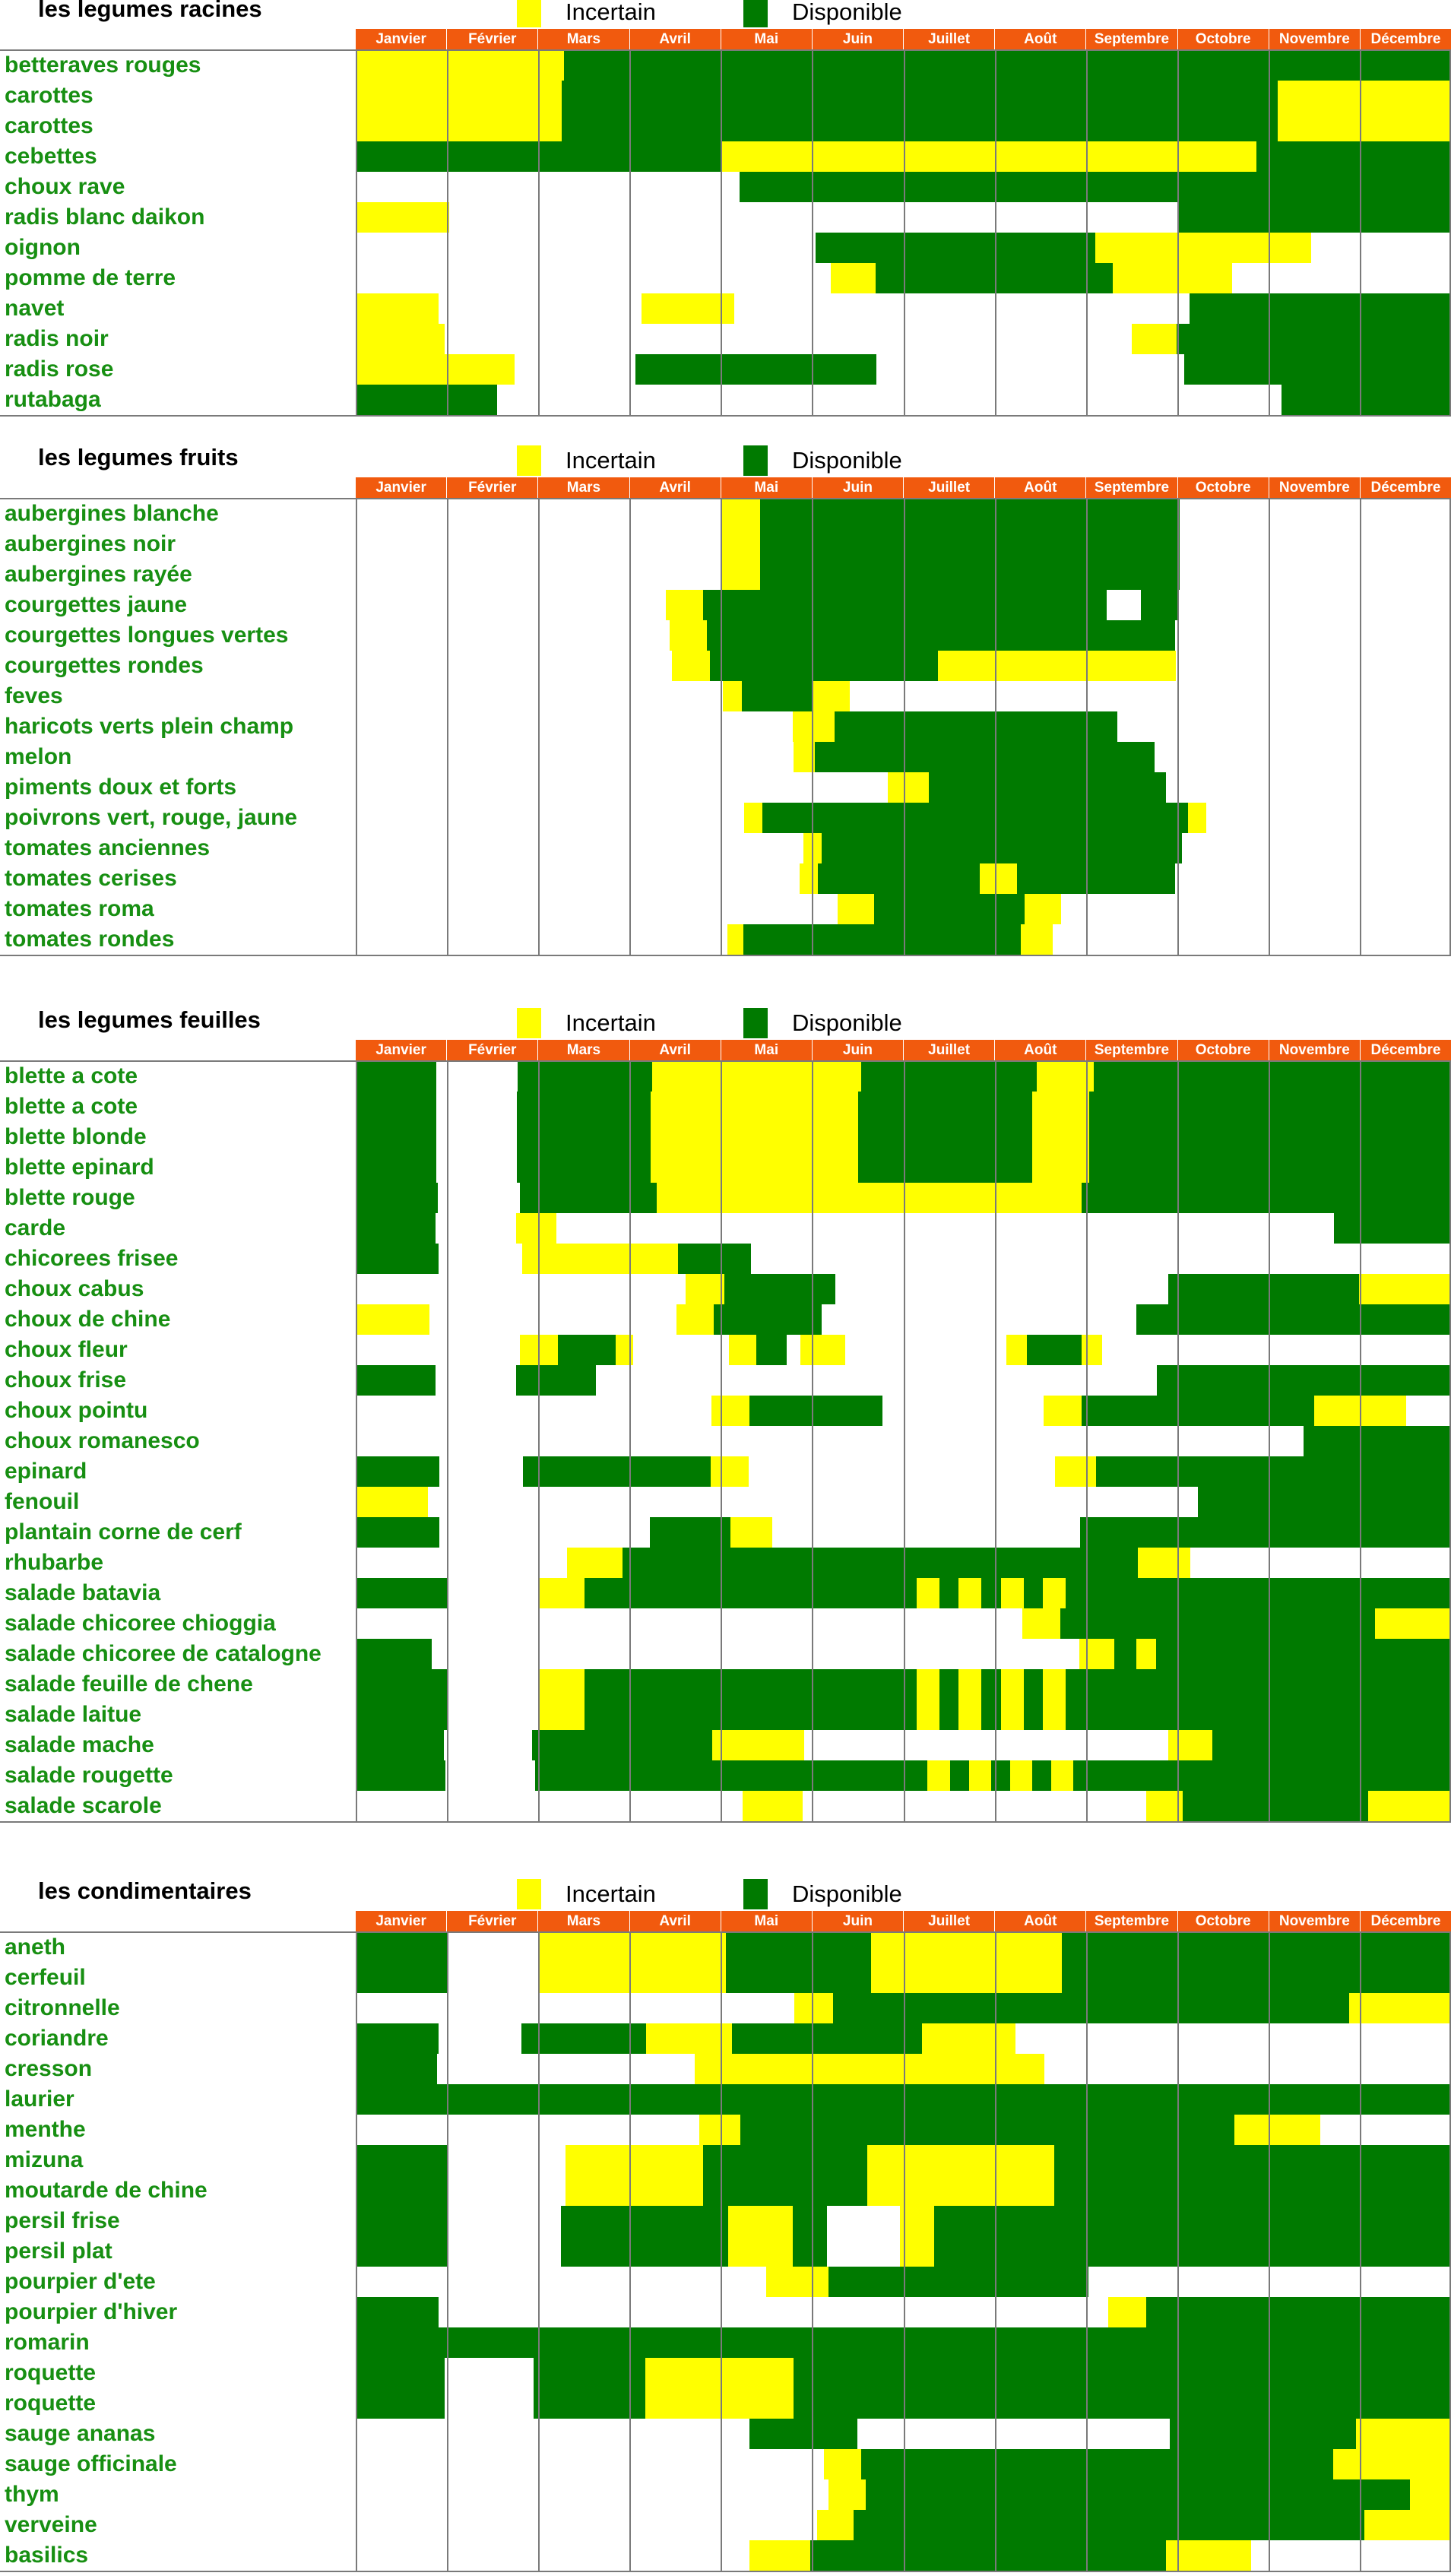 The image size is (1451, 2576). What do you see at coordinates (858, 39) in the screenshot?
I see `month-label: Juin` at bounding box center [858, 39].